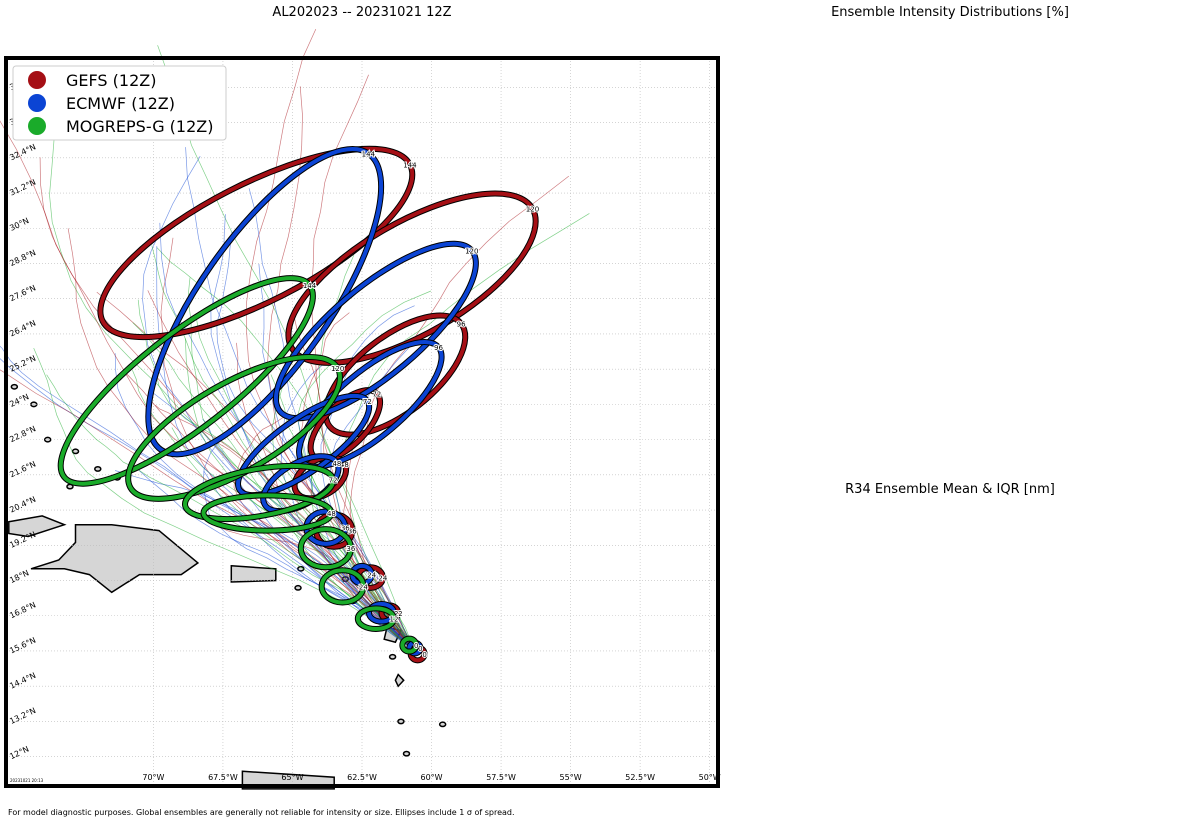  What do you see at coordinates (362, 12) in the screenshot?
I see `map-title: AL202023 -- 20231021 12Z` at bounding box center [362, 12].